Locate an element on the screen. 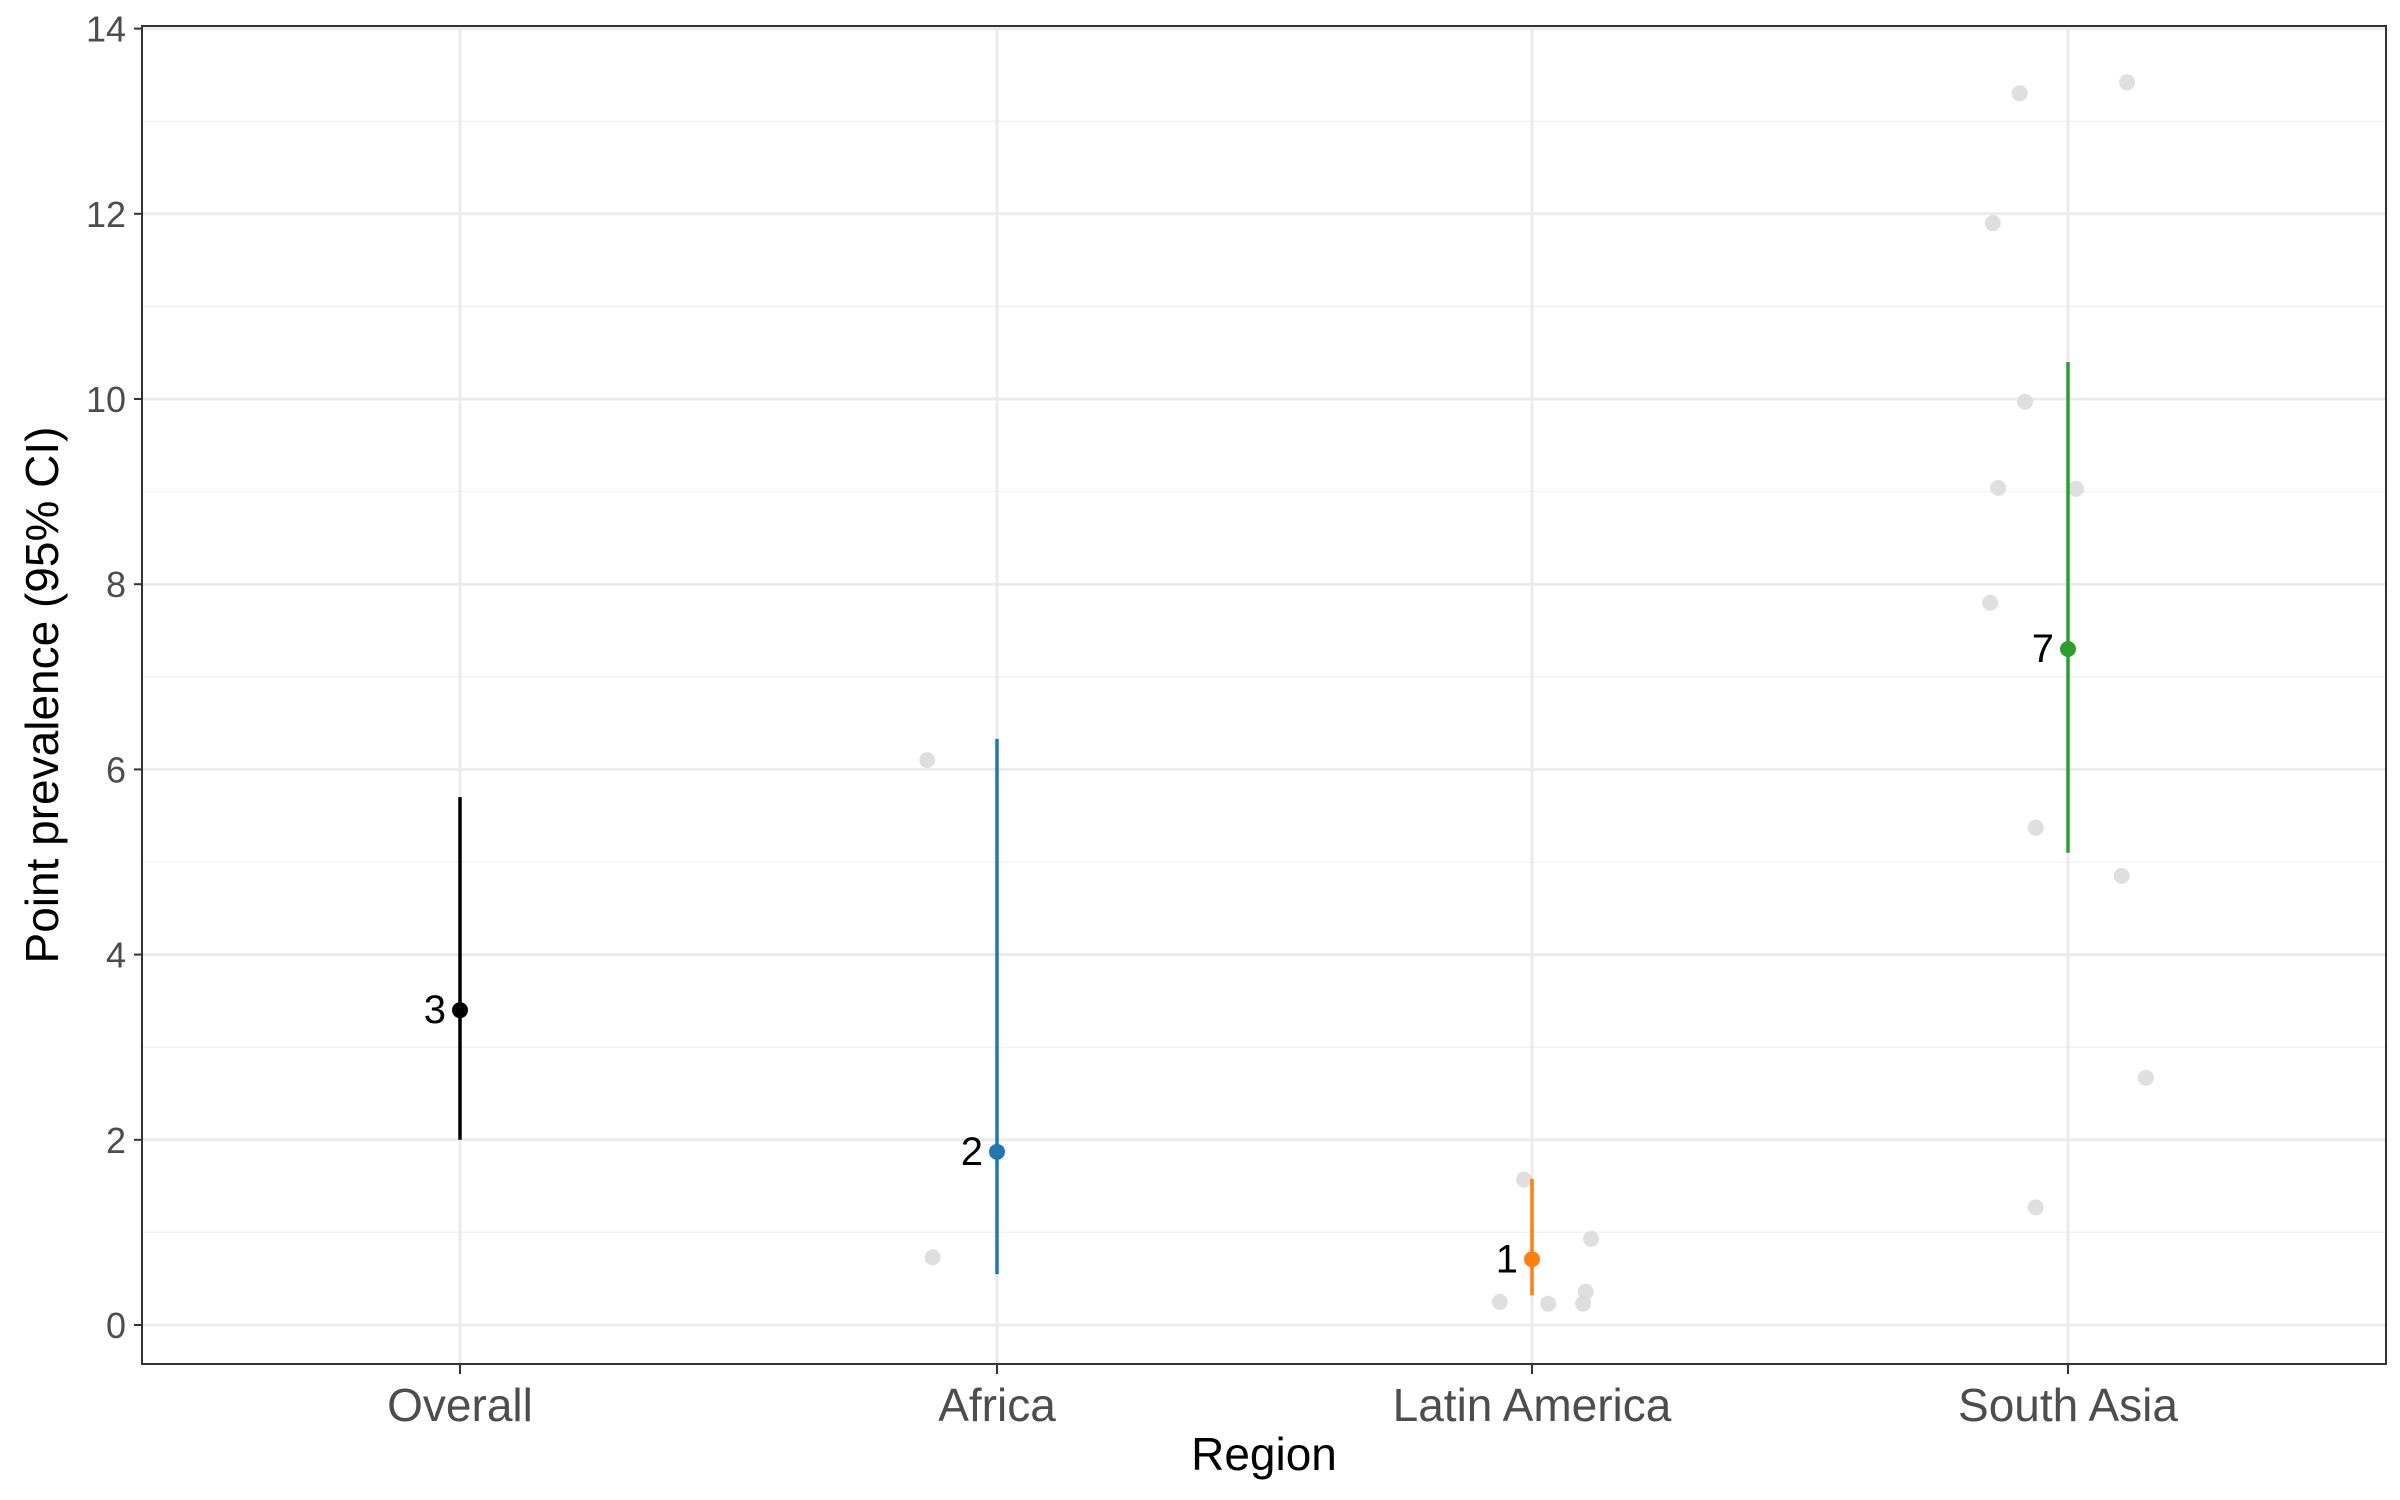 The height and width of the screenshot is (1500, 2400). y-tick-label: 0 is located at coordinates (116, 1325).